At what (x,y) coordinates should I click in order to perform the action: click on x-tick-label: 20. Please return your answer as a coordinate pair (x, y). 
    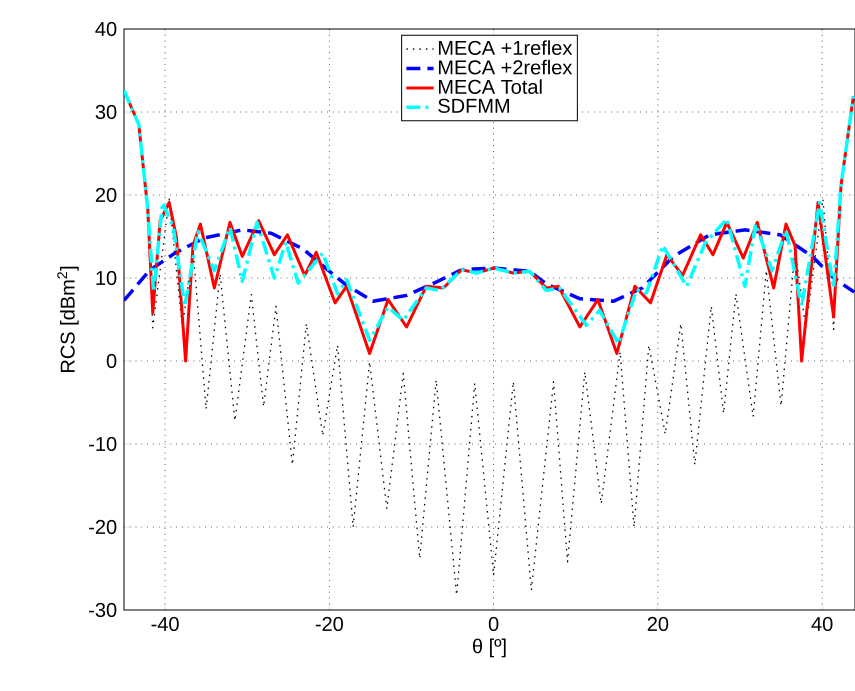
    Looking at the image, I should click on (658, 624).